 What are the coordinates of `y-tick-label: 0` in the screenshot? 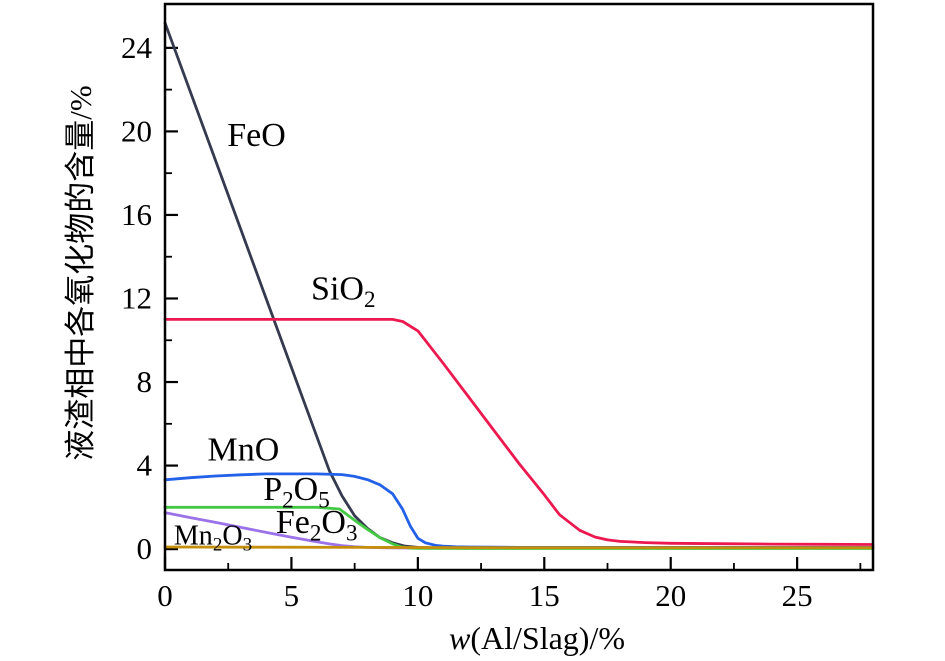 It's located at (145, 548).